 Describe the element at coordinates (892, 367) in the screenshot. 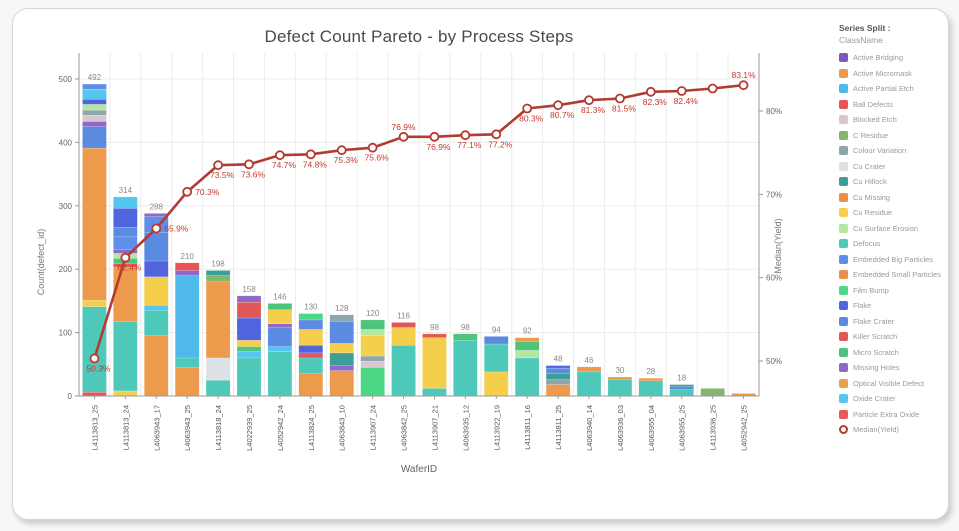

I see `legend-item: Missing Holes` at that location.